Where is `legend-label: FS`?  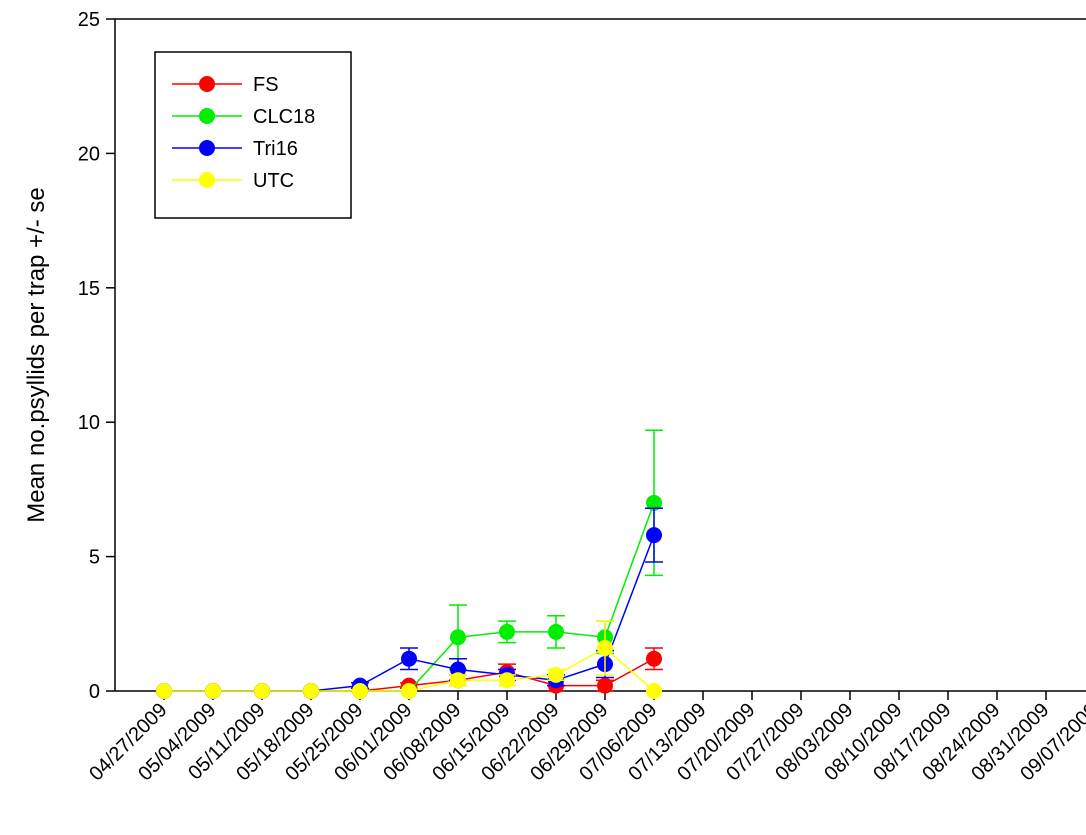 legend-label: FS is located at coordinates (266, 85).